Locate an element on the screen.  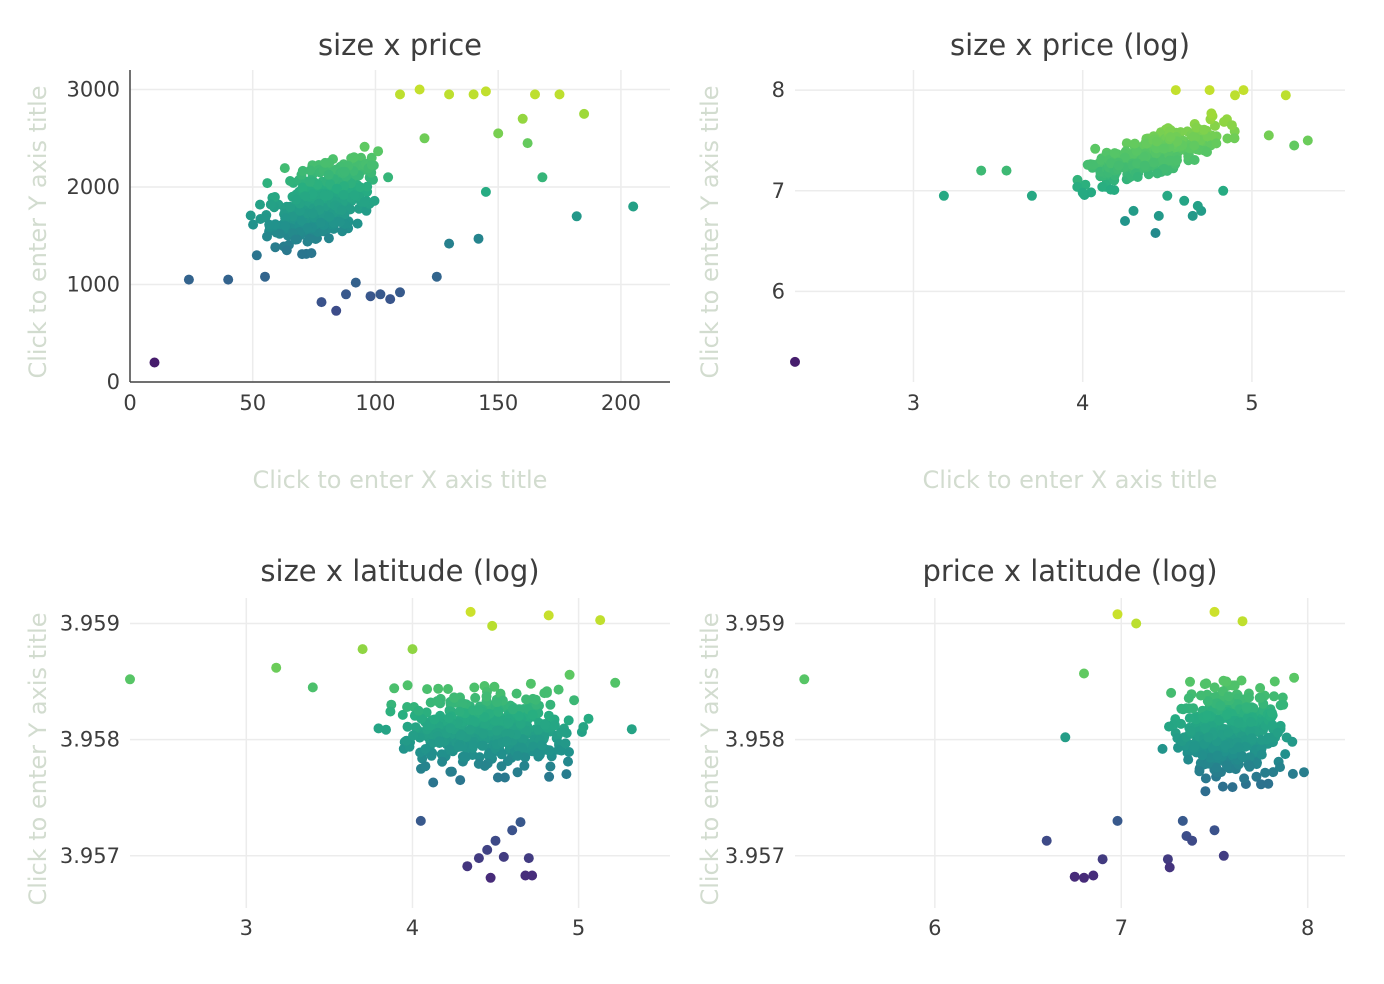
y-tick-label: 3.958 is located at coordinates (755, 740).